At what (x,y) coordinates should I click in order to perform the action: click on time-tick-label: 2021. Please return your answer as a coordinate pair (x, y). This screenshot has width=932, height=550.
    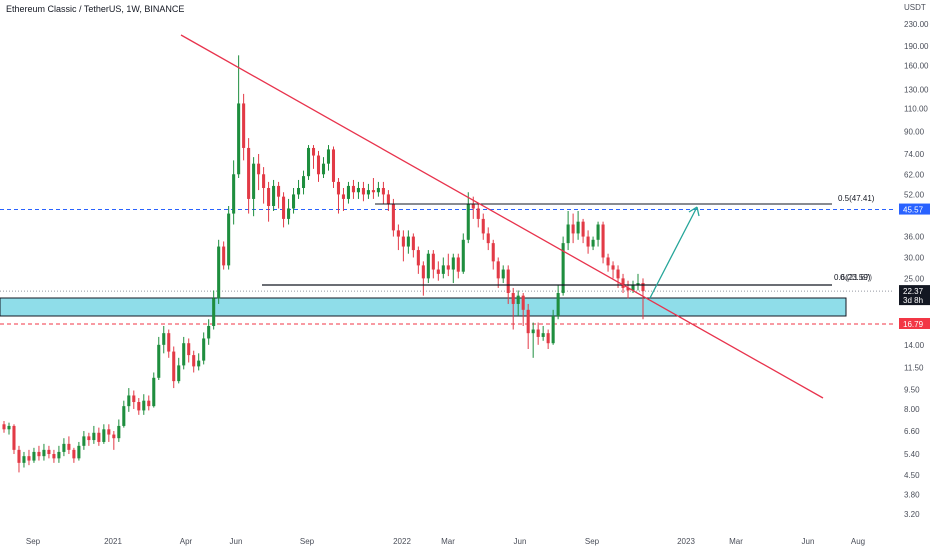
    Looking at the image, I should click on (113, 541).